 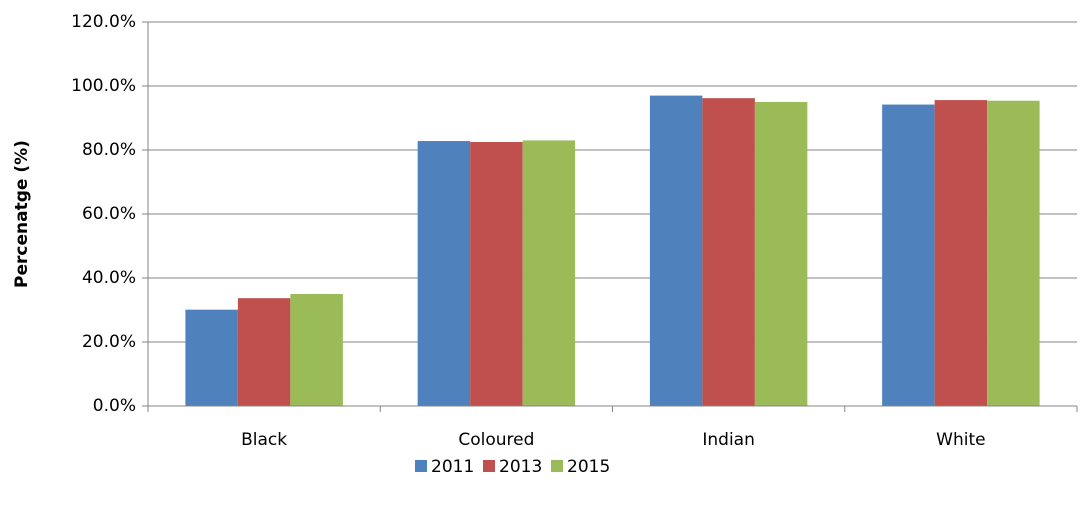 I want to click on y-tick-label: 120.0%, so click(x=103, y=22).